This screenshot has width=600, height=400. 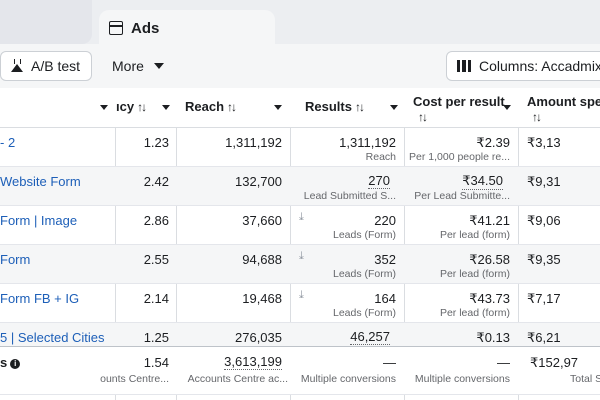 I want to click on cost-value: ₹2.39, so click(x=493, y=142).